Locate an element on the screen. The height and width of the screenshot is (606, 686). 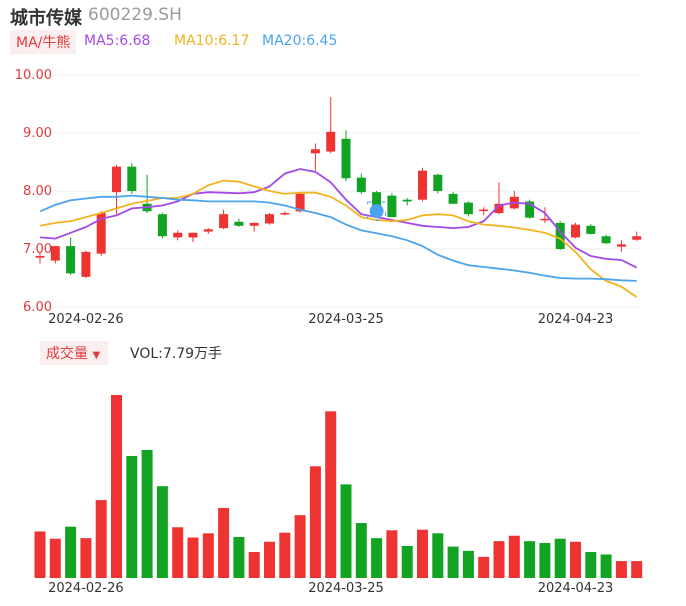
price-tick-label: 10.00 is located at coordinates (33, 75).